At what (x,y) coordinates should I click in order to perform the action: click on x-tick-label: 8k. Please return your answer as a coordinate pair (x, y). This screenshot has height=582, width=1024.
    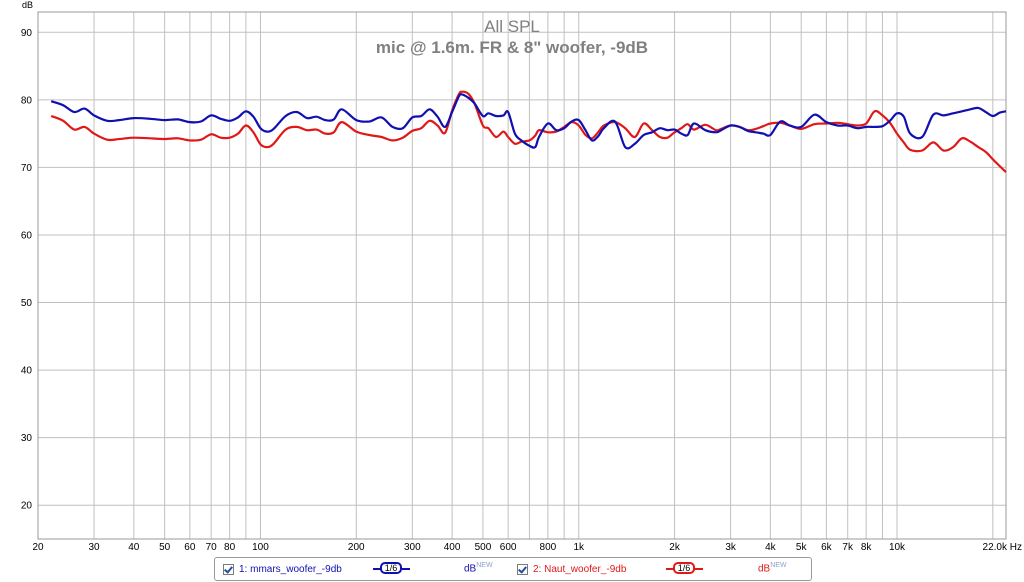
    Looking at the image, I should click on (867, 547).